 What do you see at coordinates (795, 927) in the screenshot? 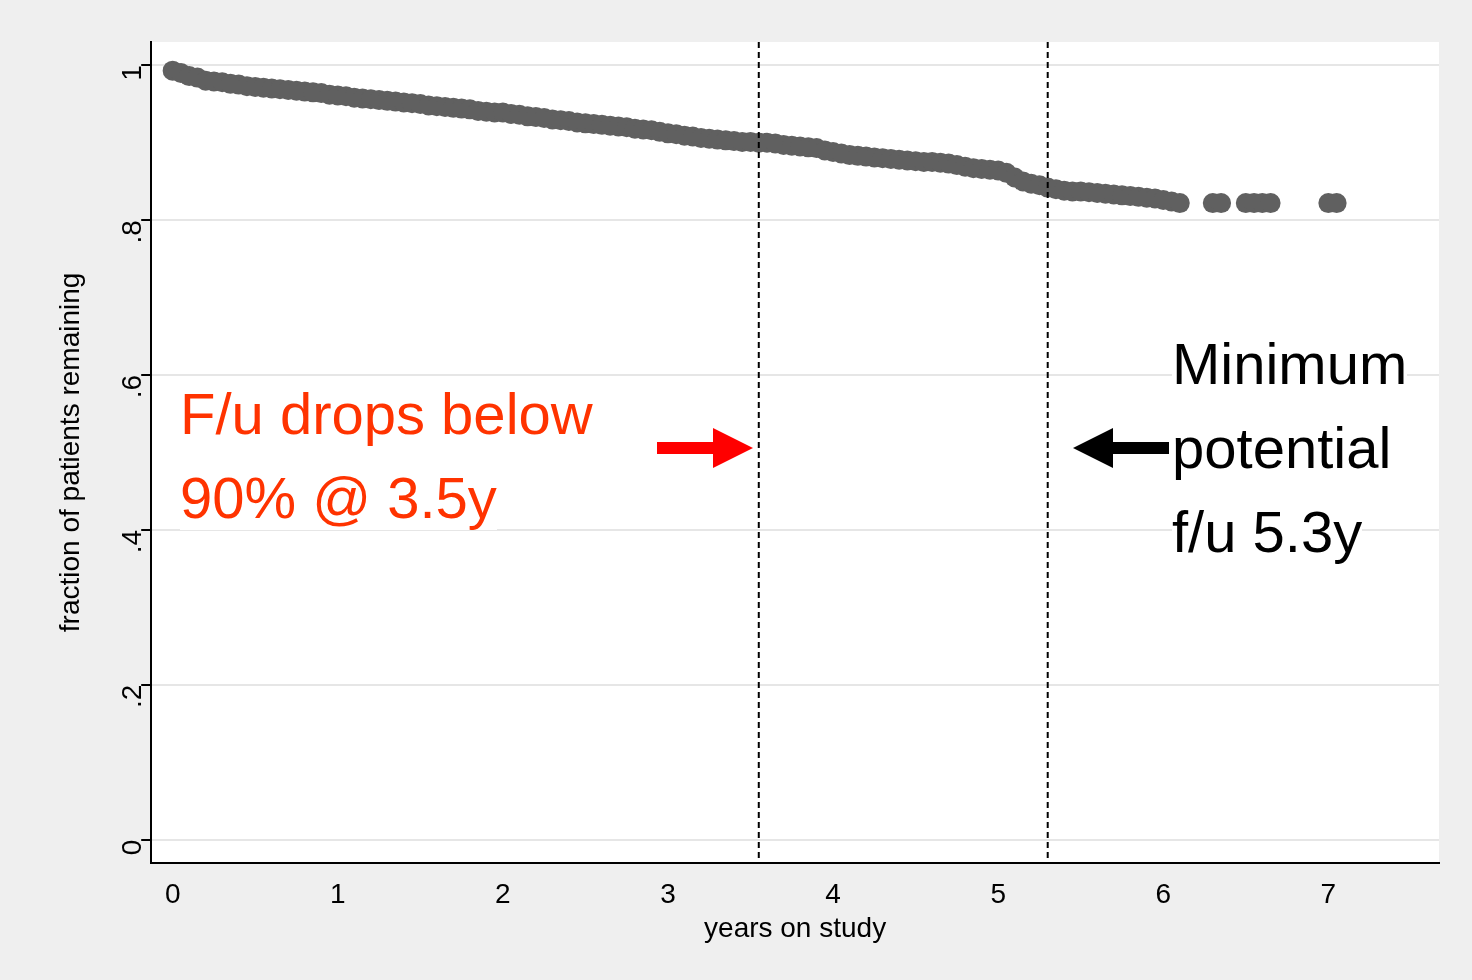
I see `x-axis-title: years on study` at bounding box center [795, 927].